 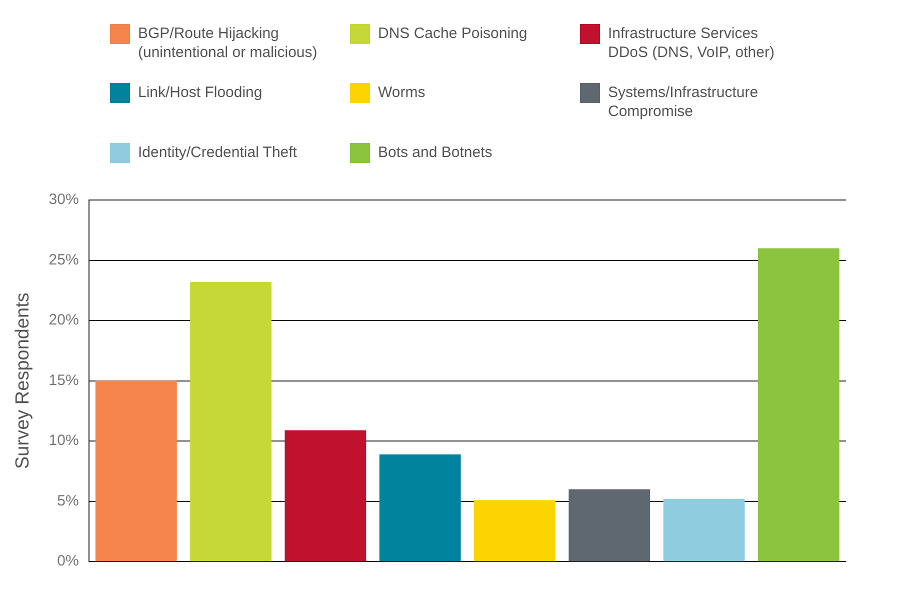 I want to click on y-tick-label: 10%, so click(x=63, y=441).